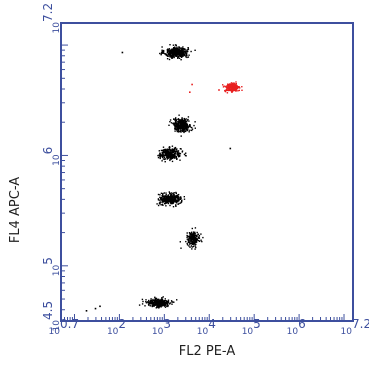 Image resolution: width=369 pixels, height=367 pixels. What do you see at coordinates (48, 12) in the screenshot?
I see `y-tick-label-exponent: 7.2` at bounding box center [48, 12].